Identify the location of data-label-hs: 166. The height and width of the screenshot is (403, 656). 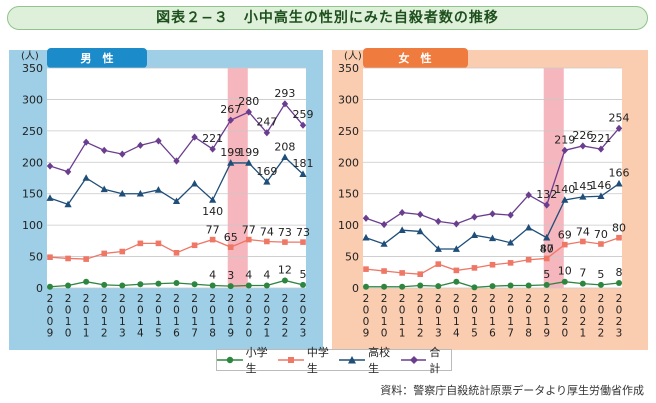
(619, 173).